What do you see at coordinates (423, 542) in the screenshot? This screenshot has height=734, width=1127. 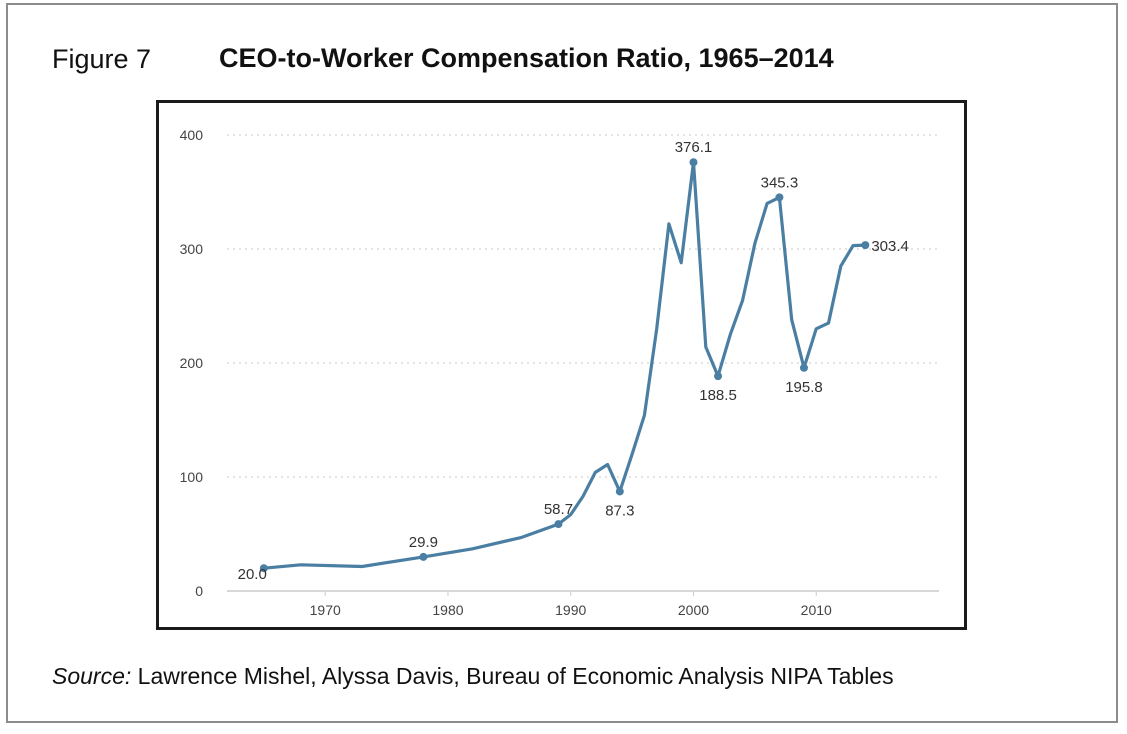 I see `data-label: 29.9` at bounding box center [423, 542].